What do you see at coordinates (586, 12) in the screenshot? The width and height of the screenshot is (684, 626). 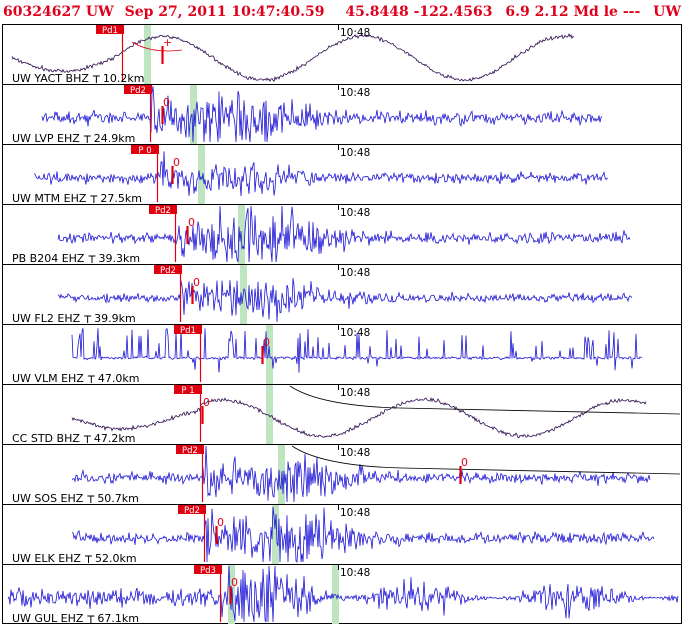 I see `event-mag-type: Md` at bounding box center [586, 12].